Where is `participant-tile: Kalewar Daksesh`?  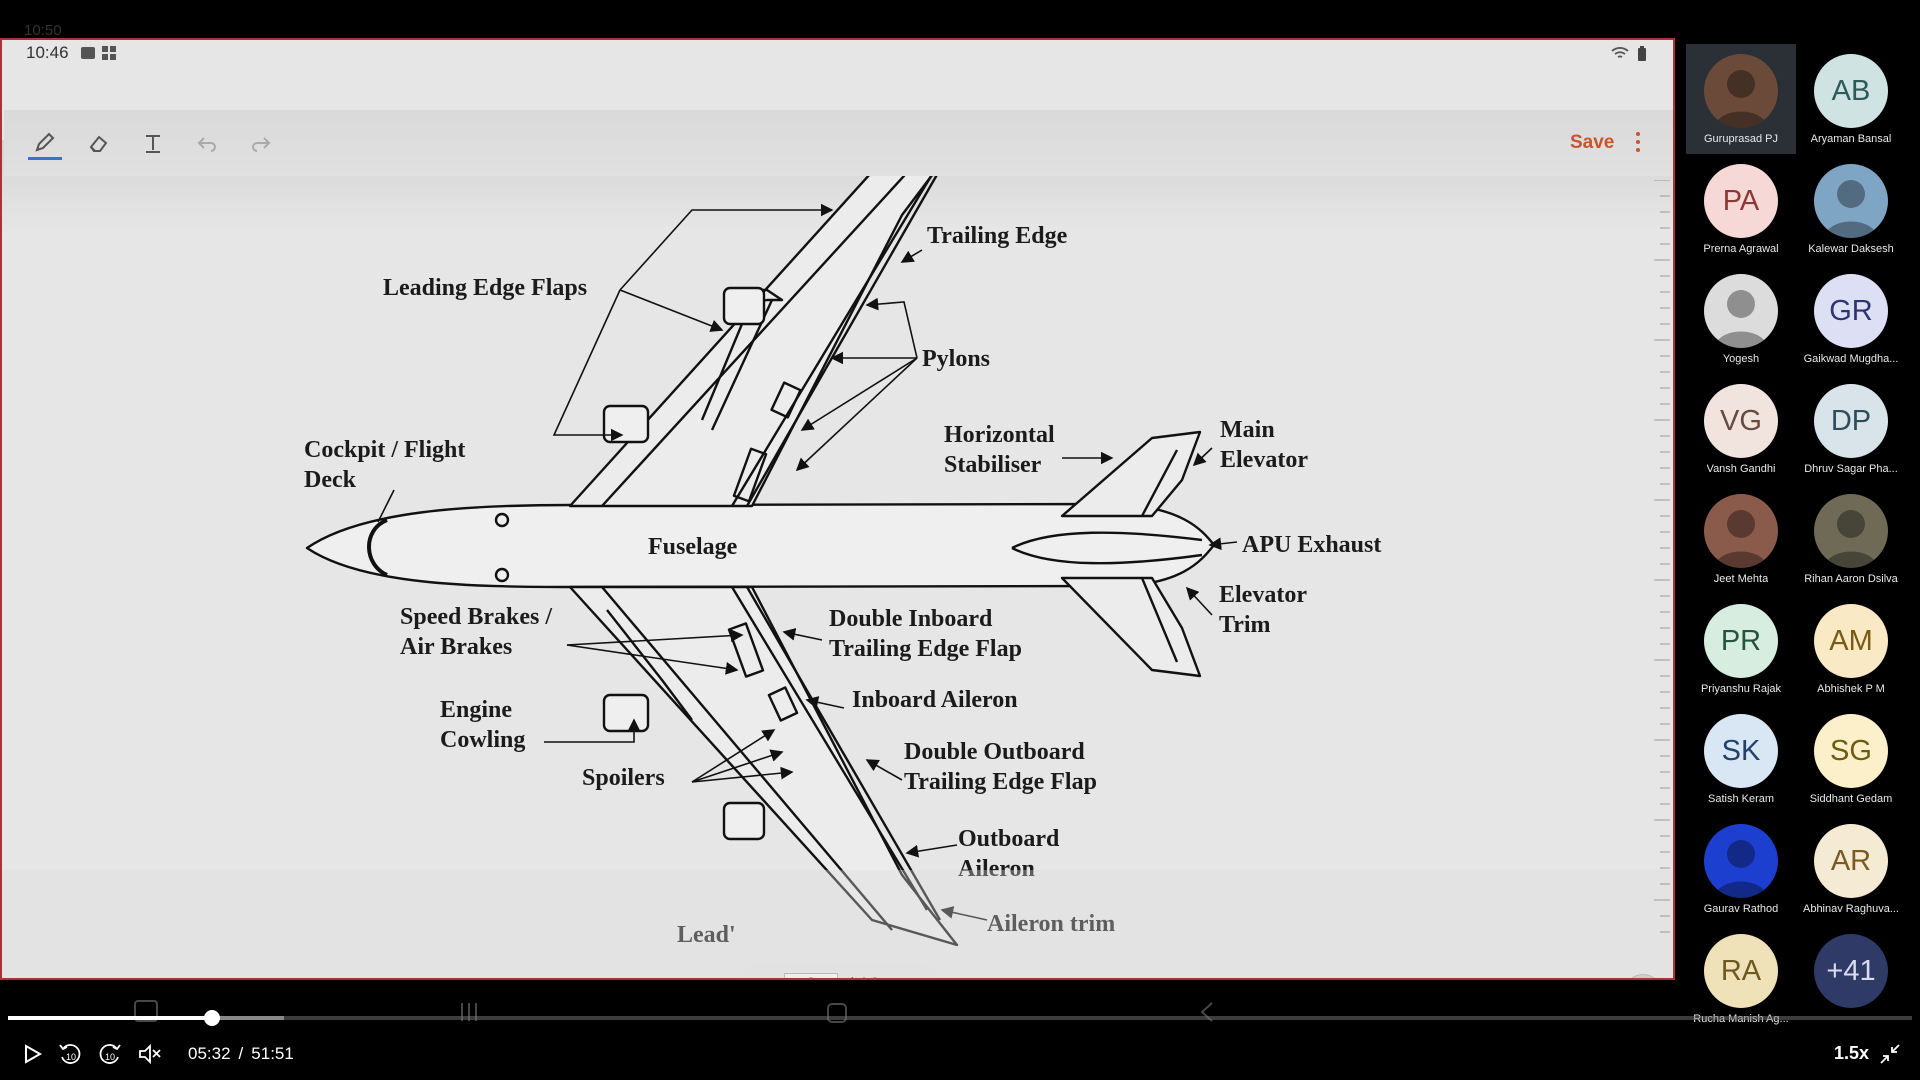
participant-tile: Kalewar Daksesh is located at coordinates (1851, 209).